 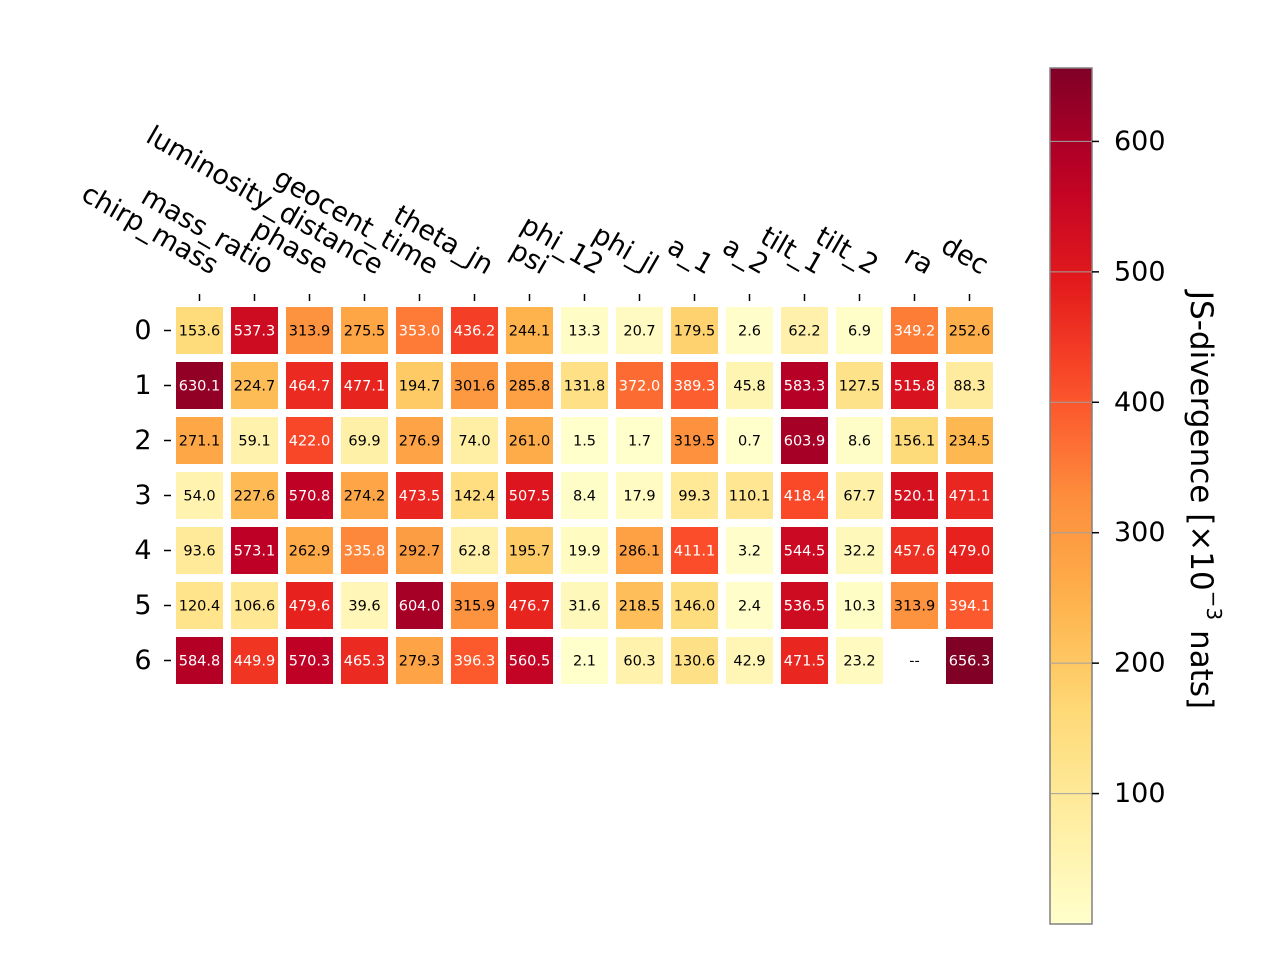 What do you see at coordinates (970, 332) in the screenshot?
I see `cell-value-label: 252.6` at bounding box center [970, 332].